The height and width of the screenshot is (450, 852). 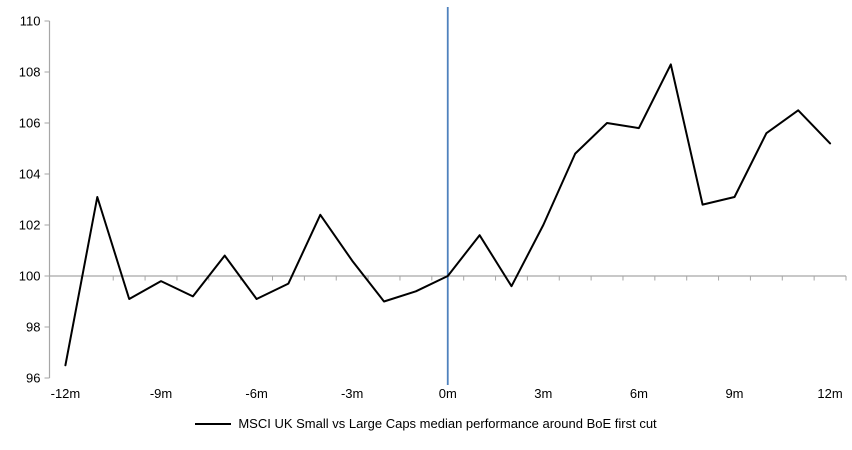 What do you see at coordinates (30, 72) in the screenshot?
I see `y-tick-label: 108` at bounding box center [30, 72].